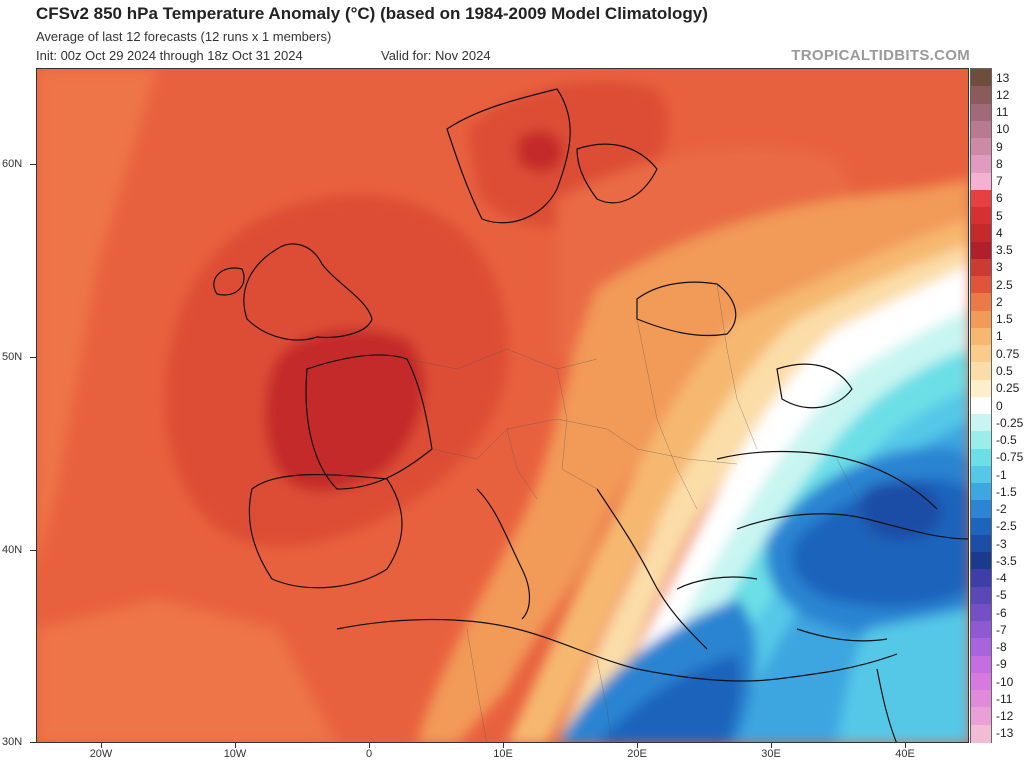  What do you see at coordinates (999, 336) in the screenshot?
I see `colorbar-label: 1` at bounding box center [999, 336].